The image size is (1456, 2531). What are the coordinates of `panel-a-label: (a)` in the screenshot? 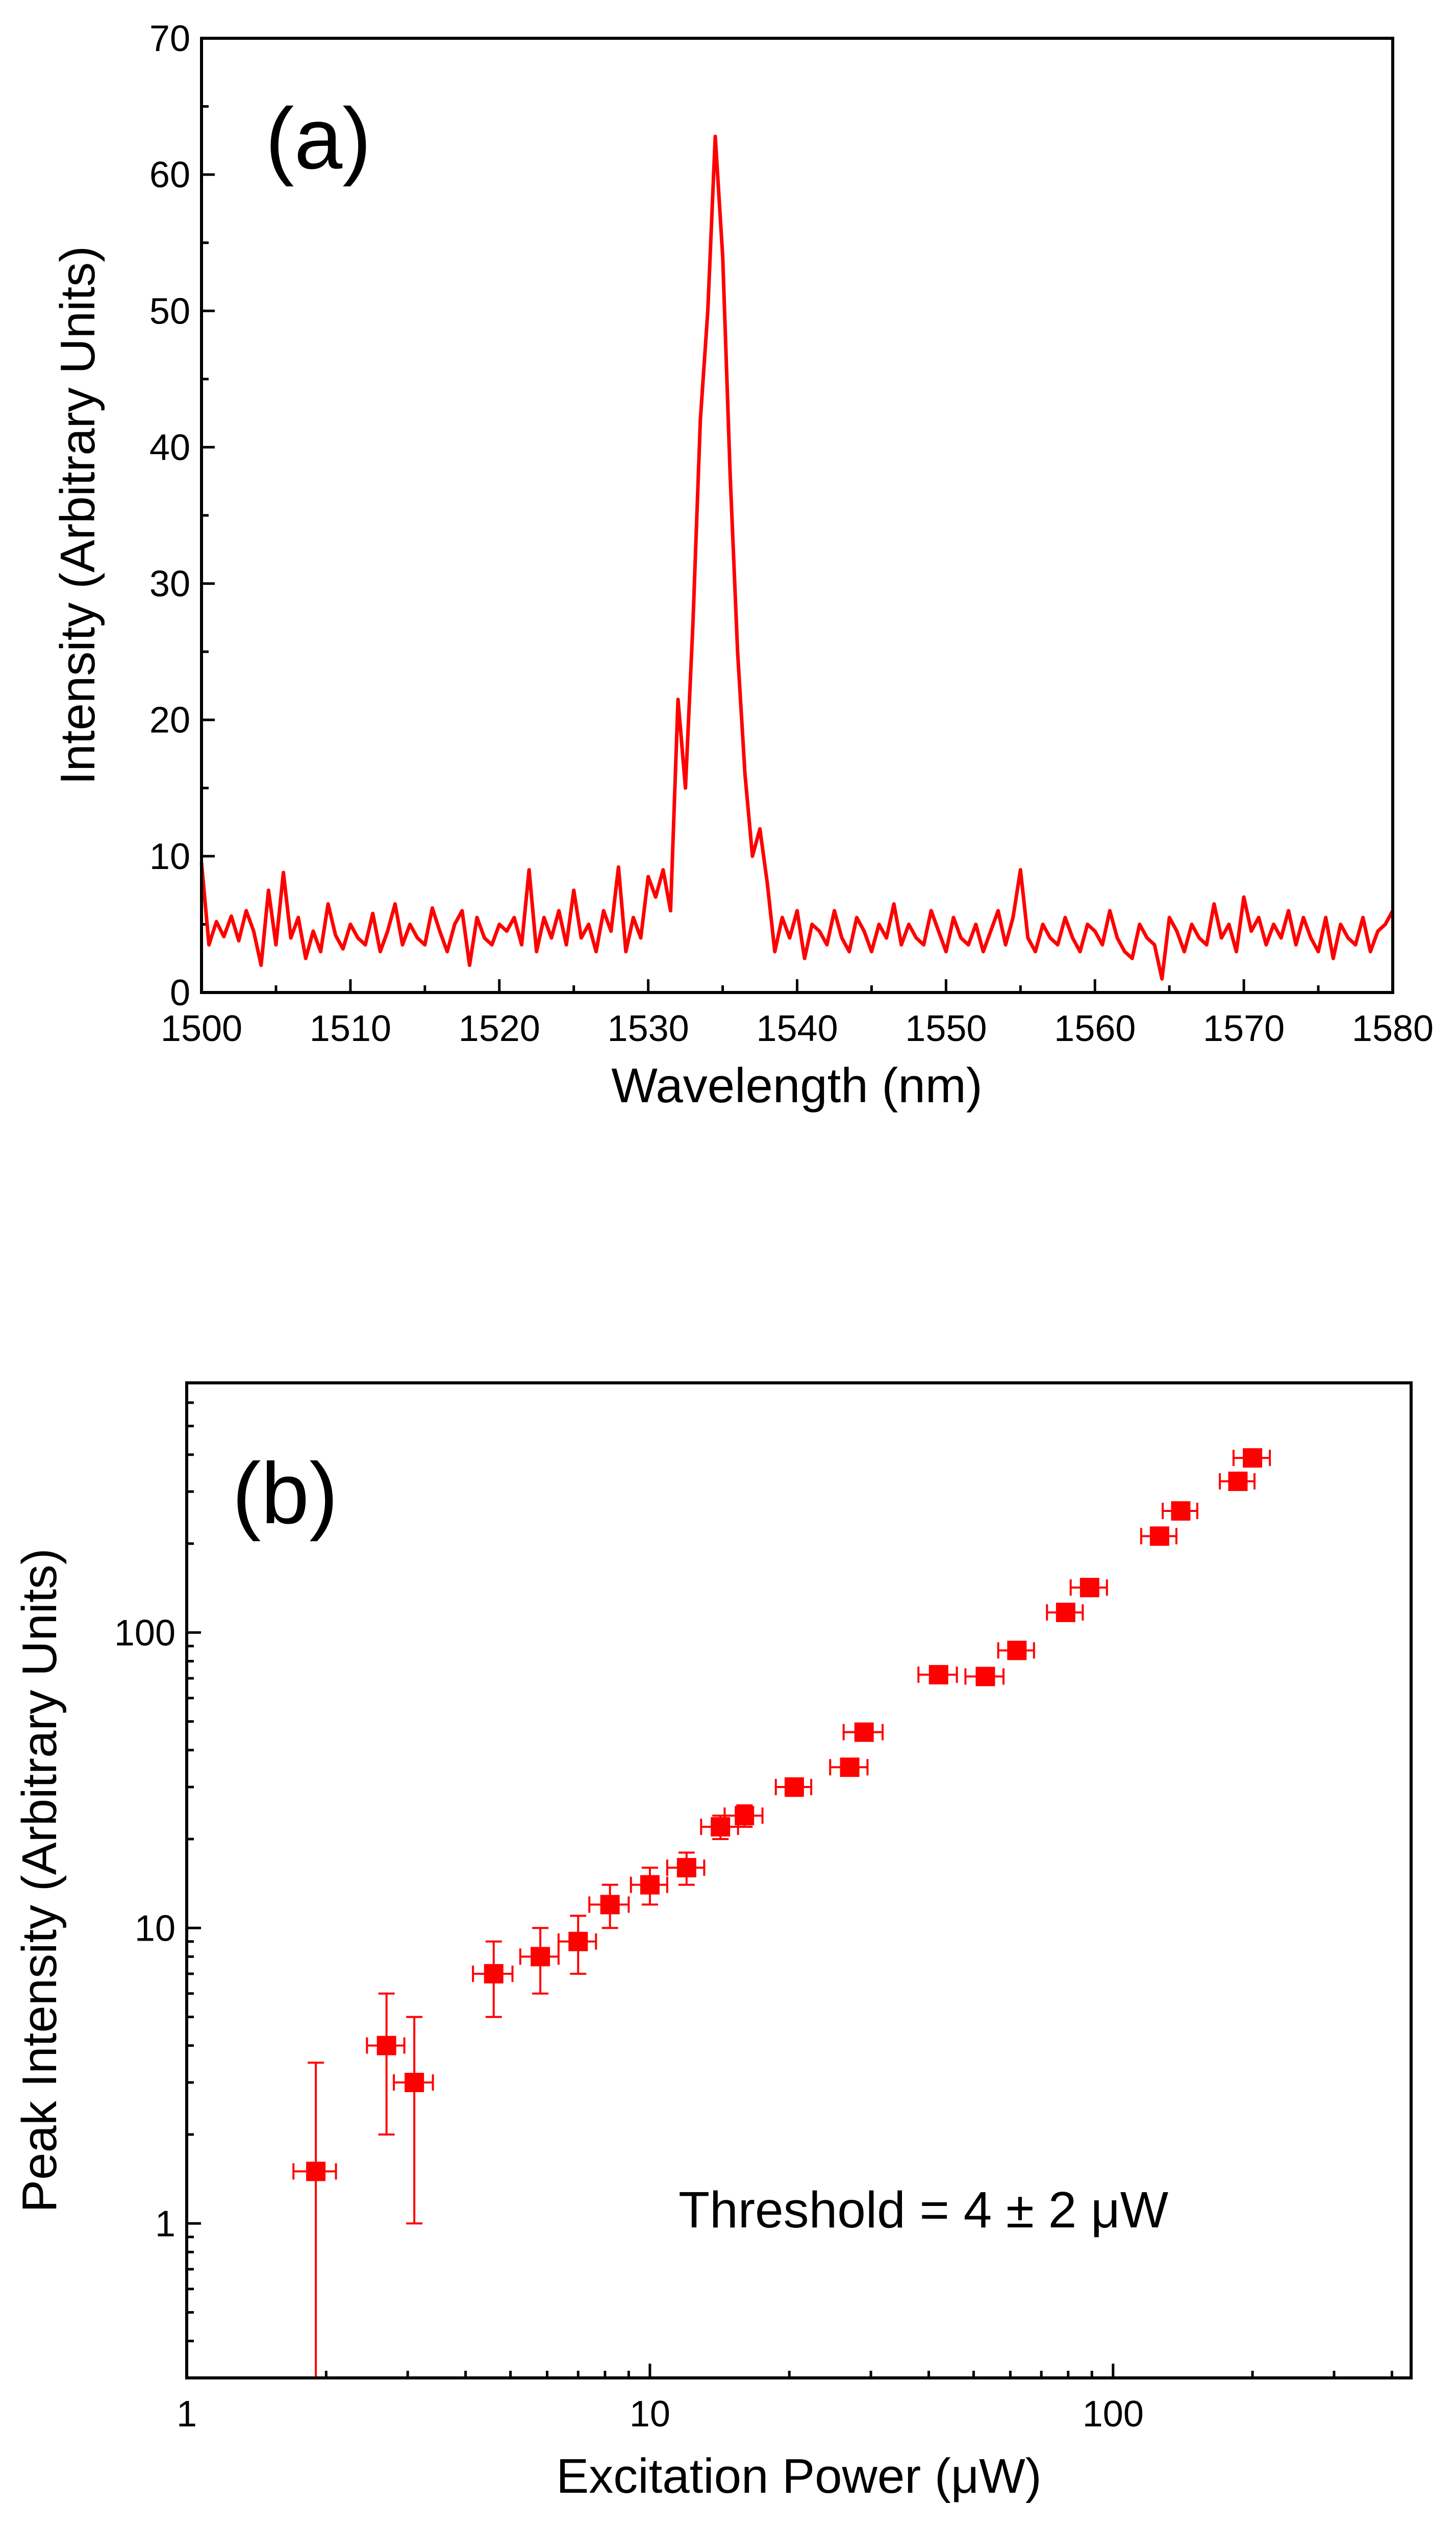 It's located at (318, 138).